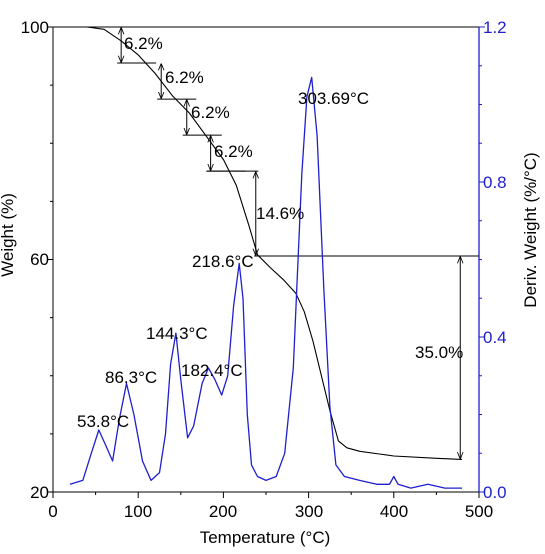 This screenshot has height=554, width=545. What do you see at coordinates (103, 421) in the screenshot?
I see `peak-label: 53.8°C` at bounding box center [103, 421].